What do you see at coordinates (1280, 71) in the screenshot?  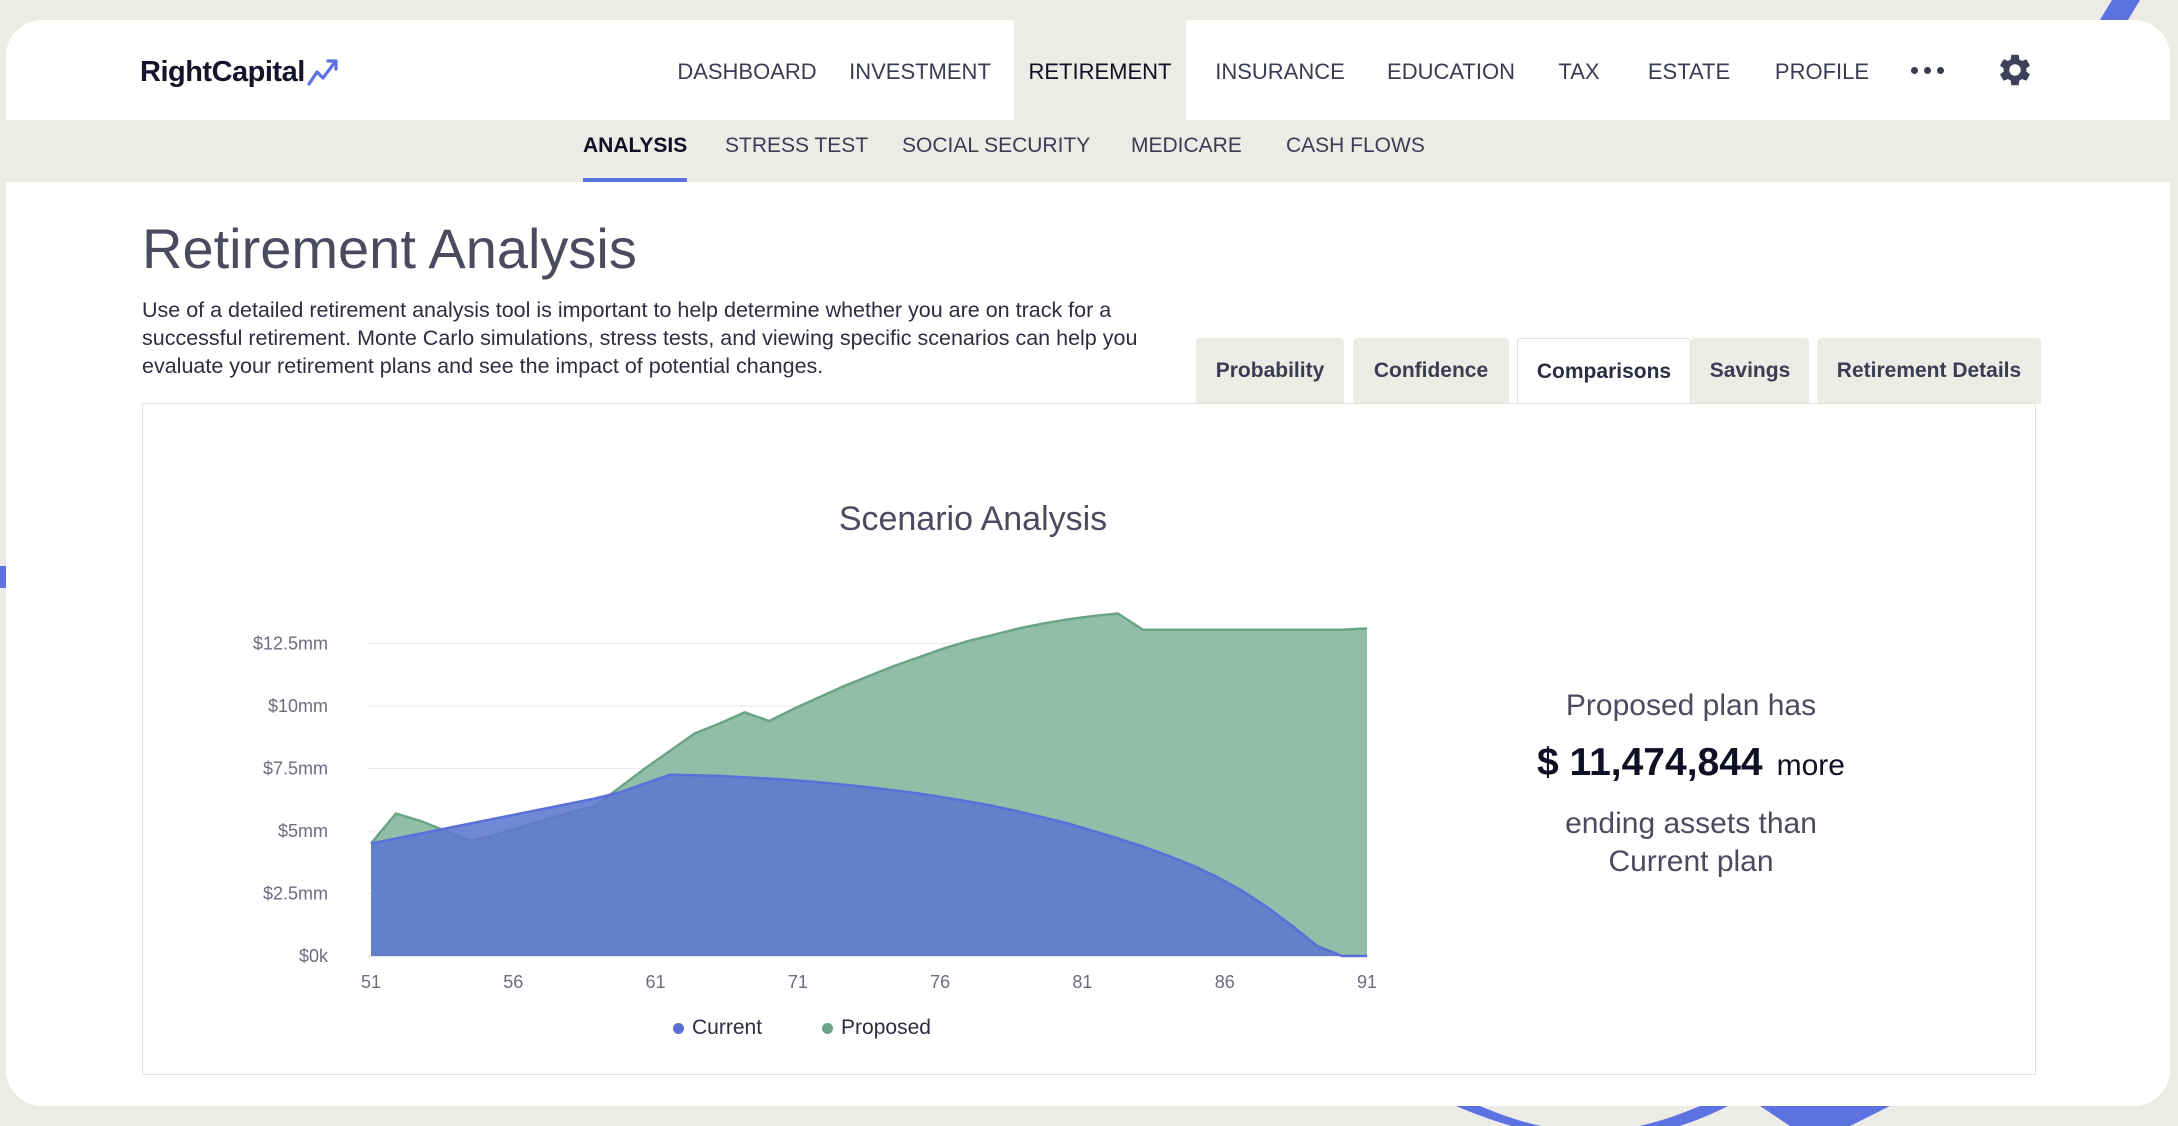 I see `nav-insurance: INSURANCE` at bounding box center [1280, 71].